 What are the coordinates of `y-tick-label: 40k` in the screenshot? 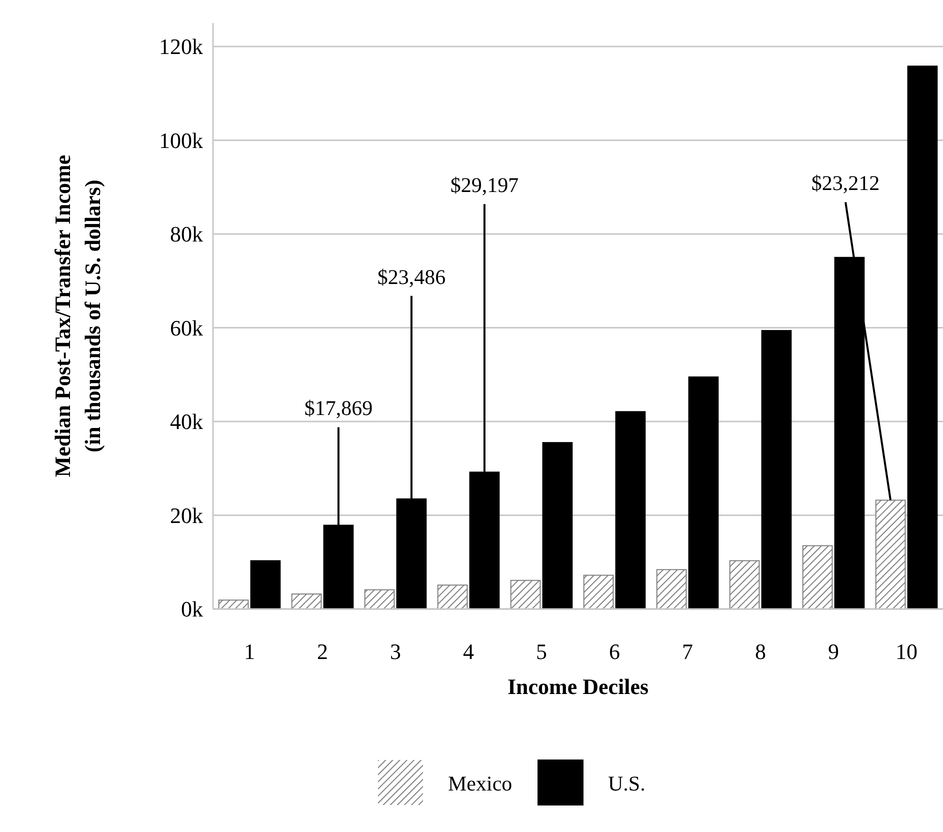 It's located at (186, 421).